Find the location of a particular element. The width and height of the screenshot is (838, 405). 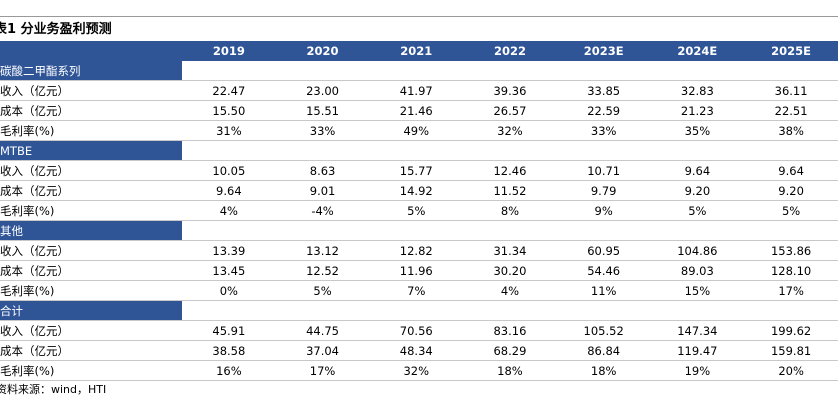

cell: 153.86 is located at coordinates (791, 250).